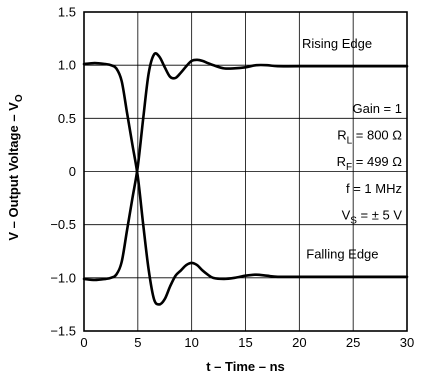 This screenshot has height=389, width=425. Describe the element at coordinates (337, 43) in the screenshot. I see `series-label-rising-edge: Rising Edge` at that location.